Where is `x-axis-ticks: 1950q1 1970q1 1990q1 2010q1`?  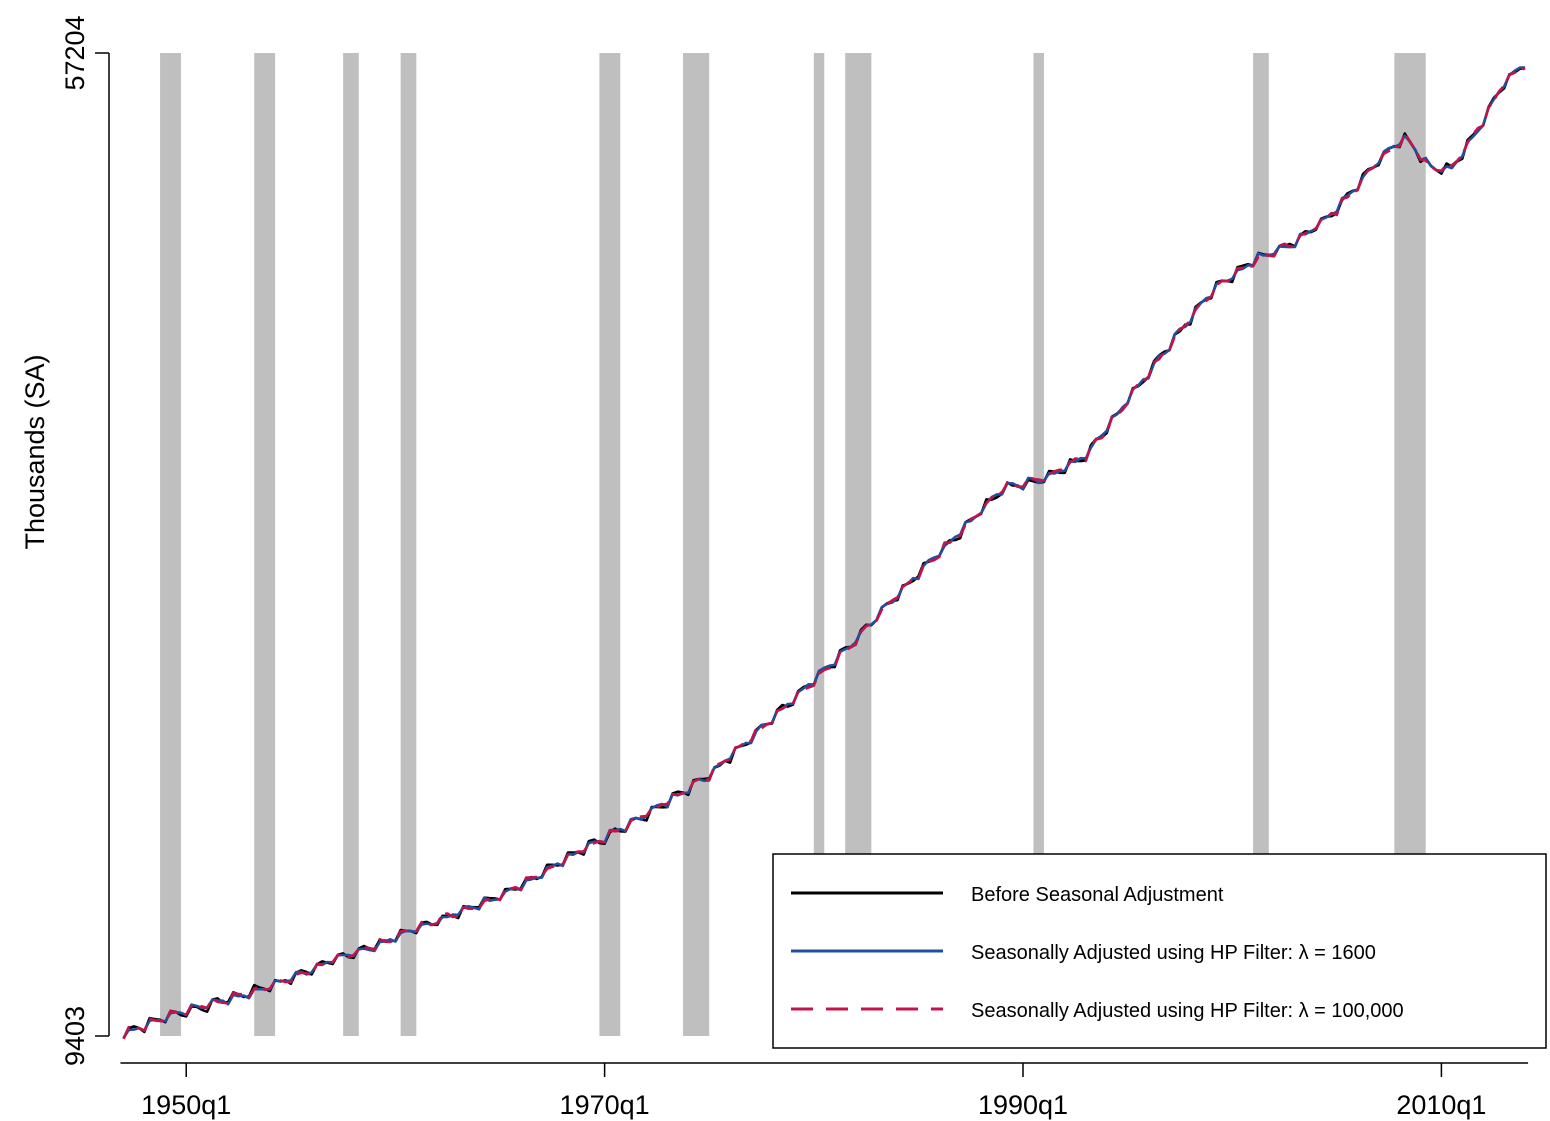
x-axis-ticks: 1950q1 1970q1 1990q1 2010q1 is located at coordinates (813, 1091).